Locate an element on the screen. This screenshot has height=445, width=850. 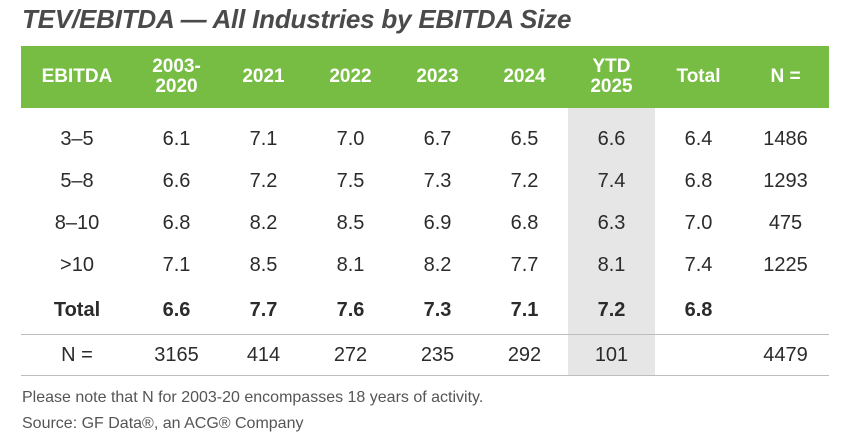
total-row: Total 6.6 7.7 7.6 7.3 7.1 7.2 6.8 is located at coordinates (425, 310).